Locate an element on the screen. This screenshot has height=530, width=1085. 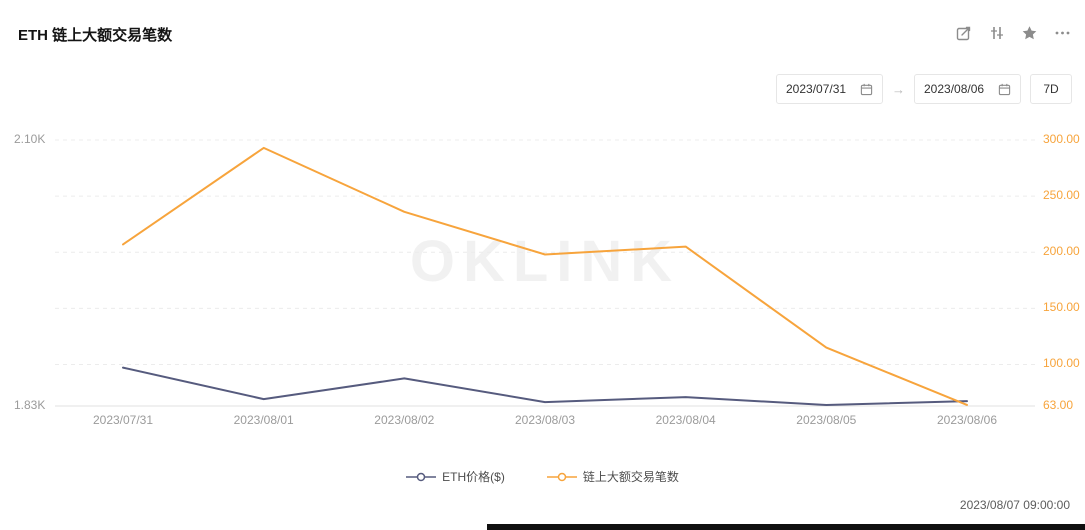
end-date-picker: 2023/08/06 is located at coordinates (967, 89).